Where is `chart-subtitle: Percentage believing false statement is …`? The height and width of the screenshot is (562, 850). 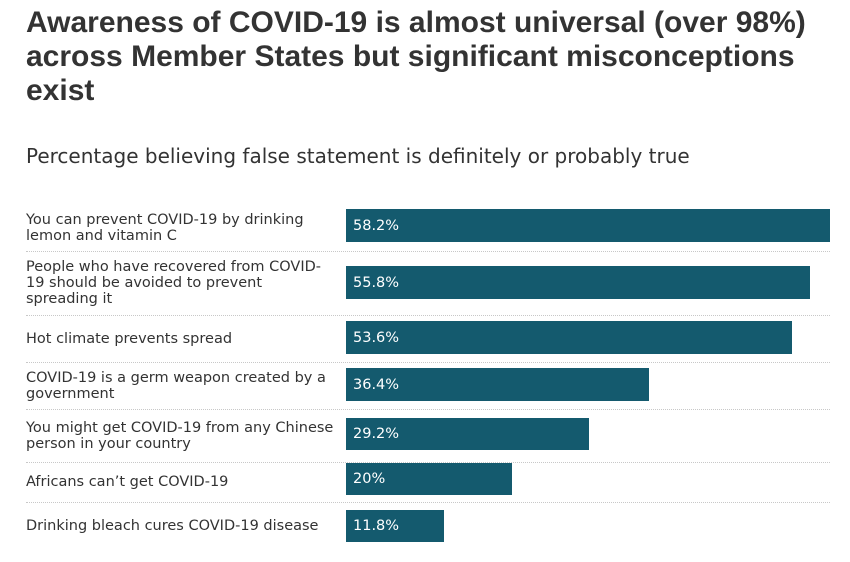 chart-subtitle: Percentage believing false statement is … is located at coordinates (358, 156).